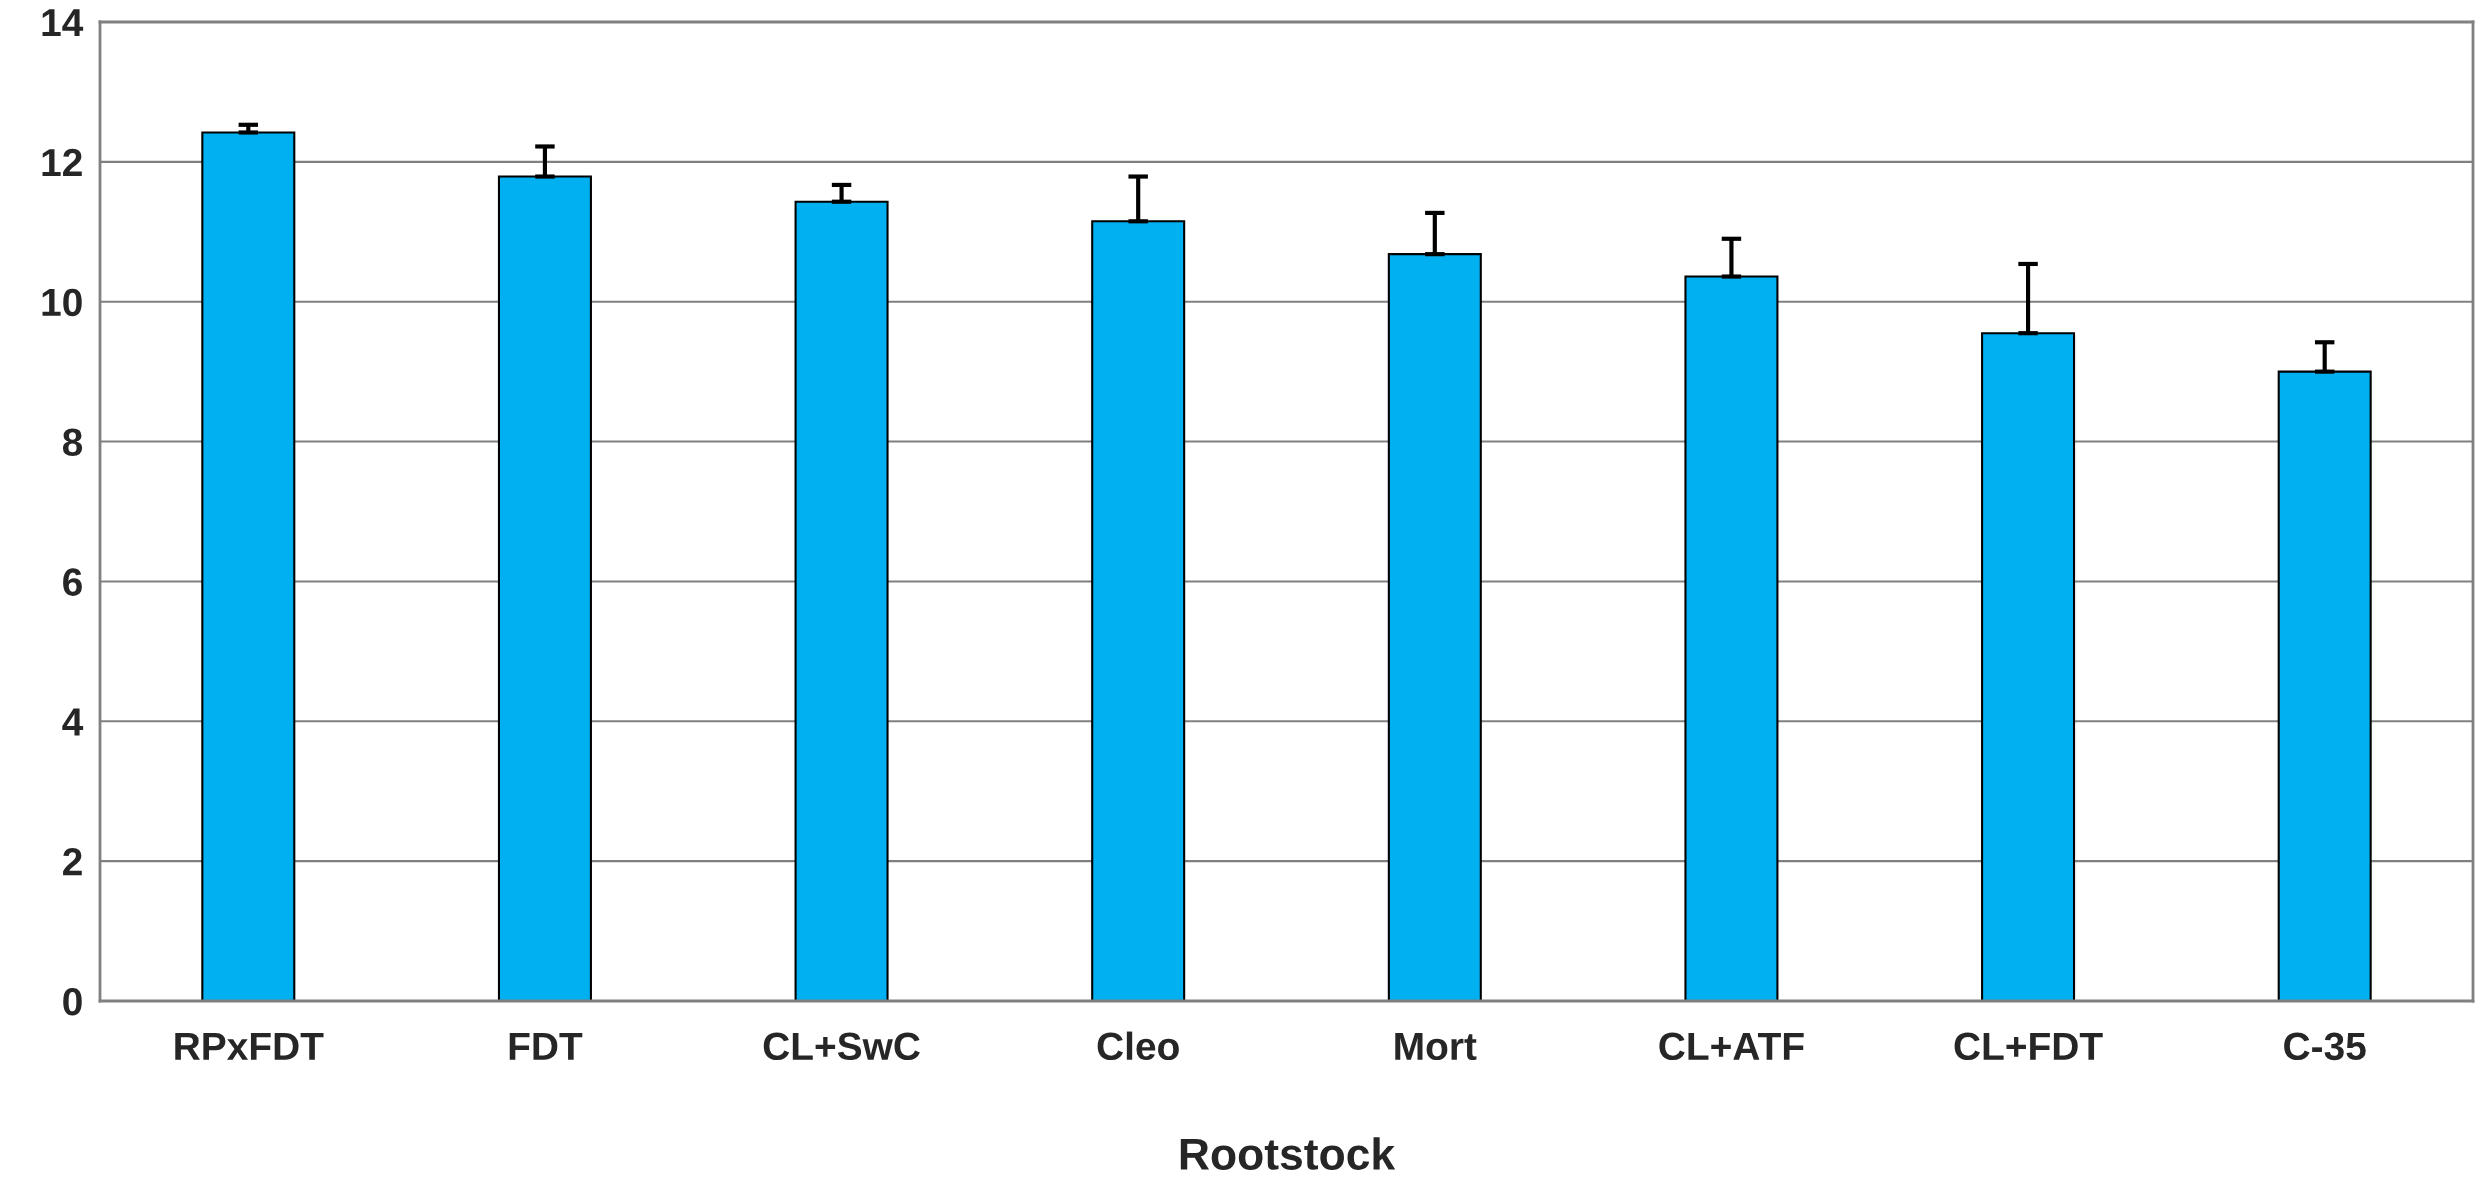  I want to click on y-tick-label: 6, so click(72, 582).